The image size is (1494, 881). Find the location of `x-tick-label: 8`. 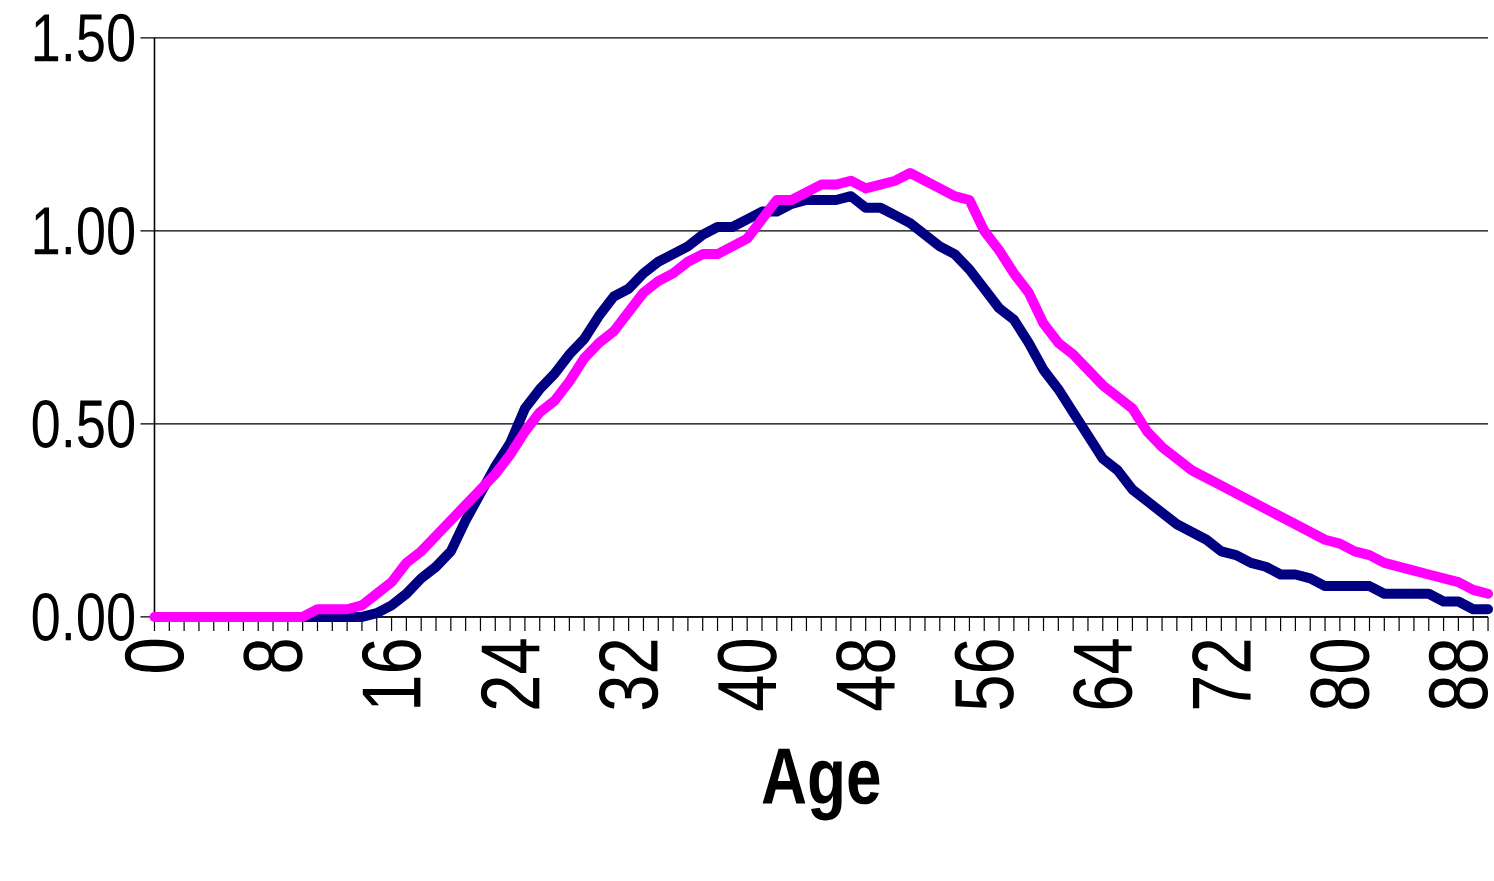

x-tick-label: 8 is located at coordinates (273, 656).